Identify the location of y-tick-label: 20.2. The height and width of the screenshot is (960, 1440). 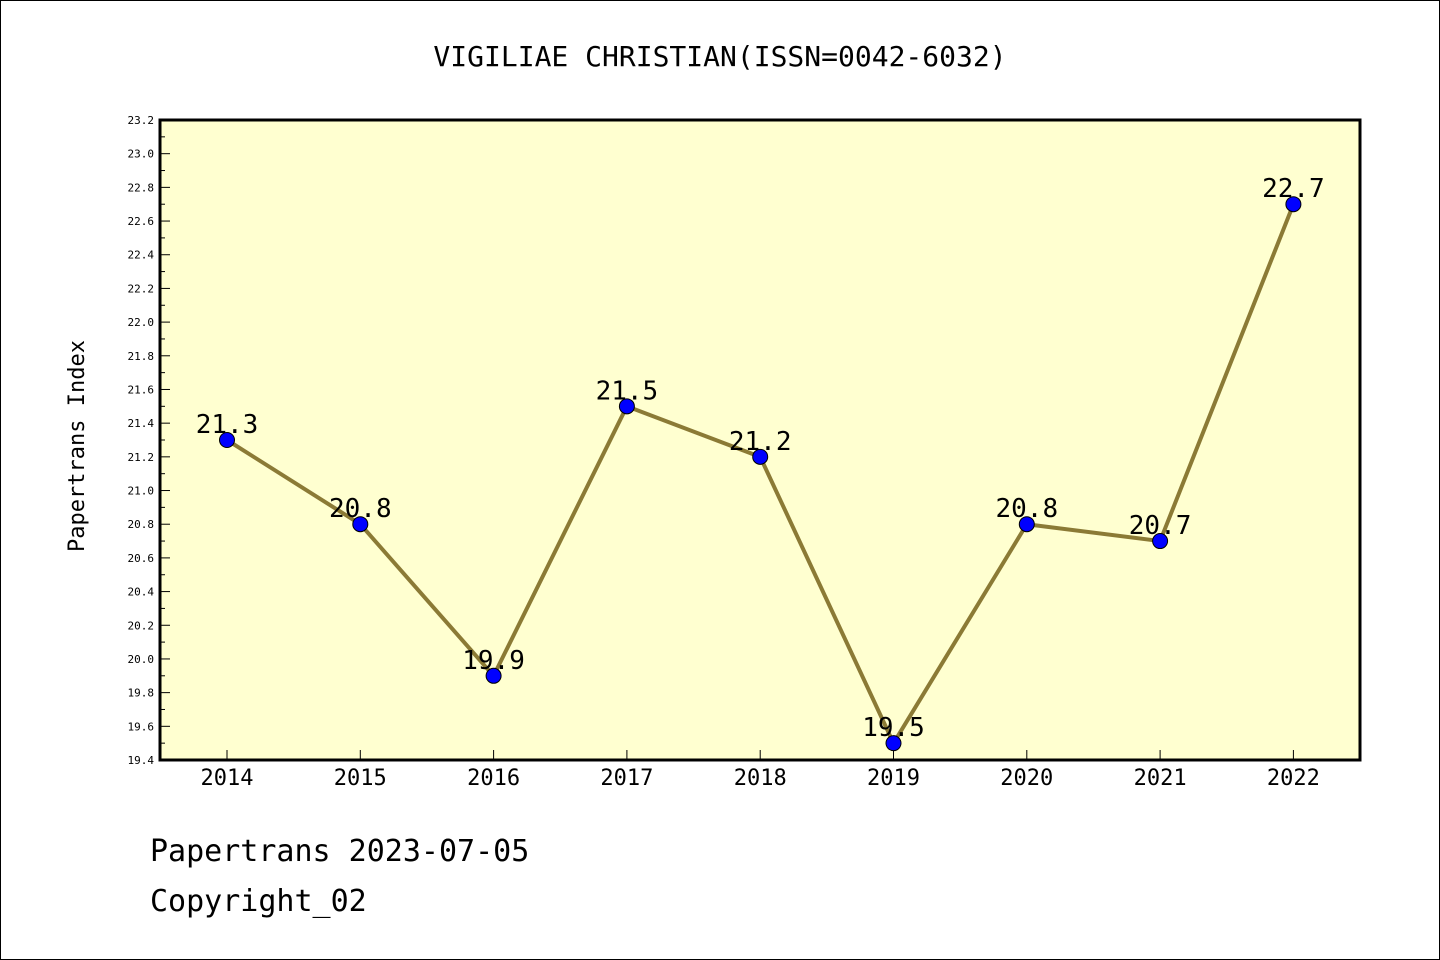
(141, 625).